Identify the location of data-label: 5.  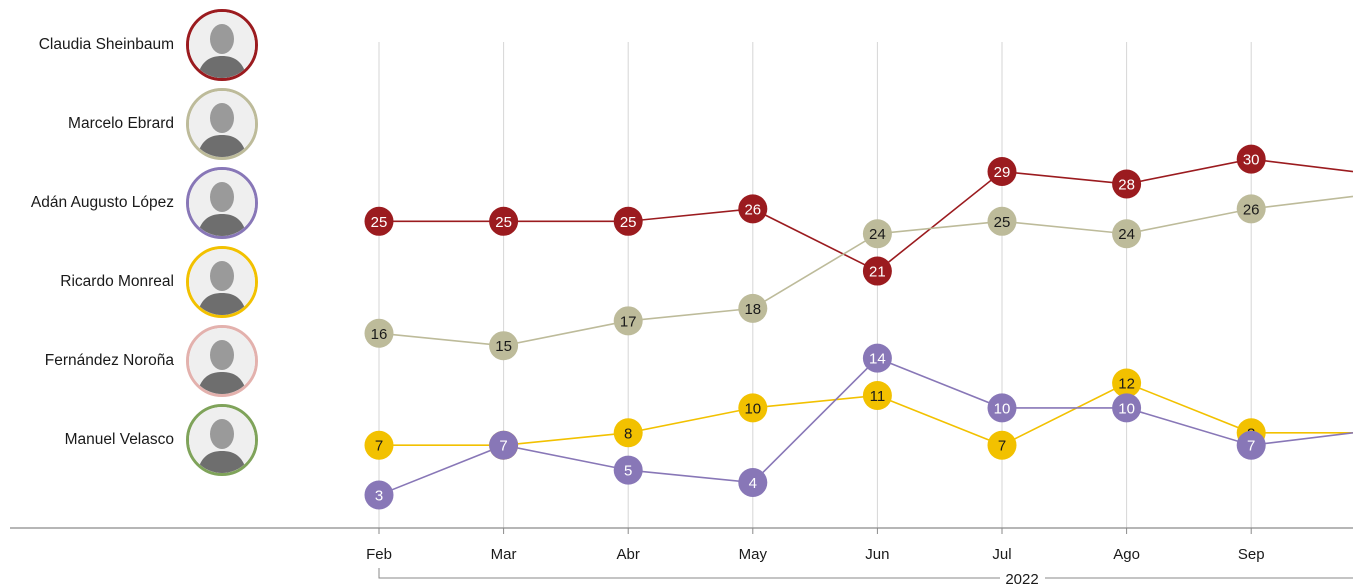
(628, 471).